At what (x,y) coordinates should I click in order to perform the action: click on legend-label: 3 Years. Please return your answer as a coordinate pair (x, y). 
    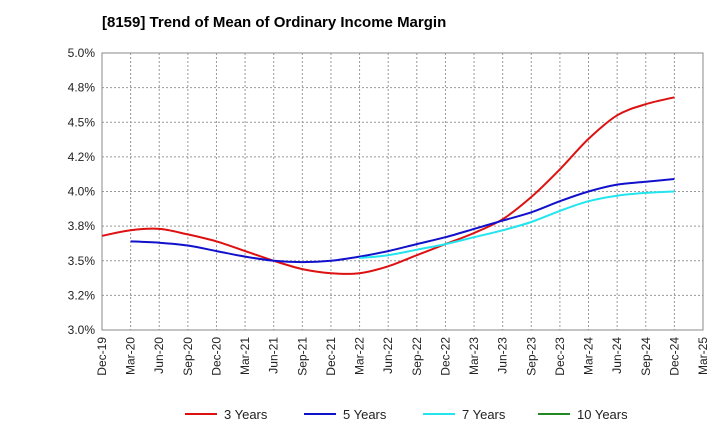
    Looking at the image, I should click on (246, 414).